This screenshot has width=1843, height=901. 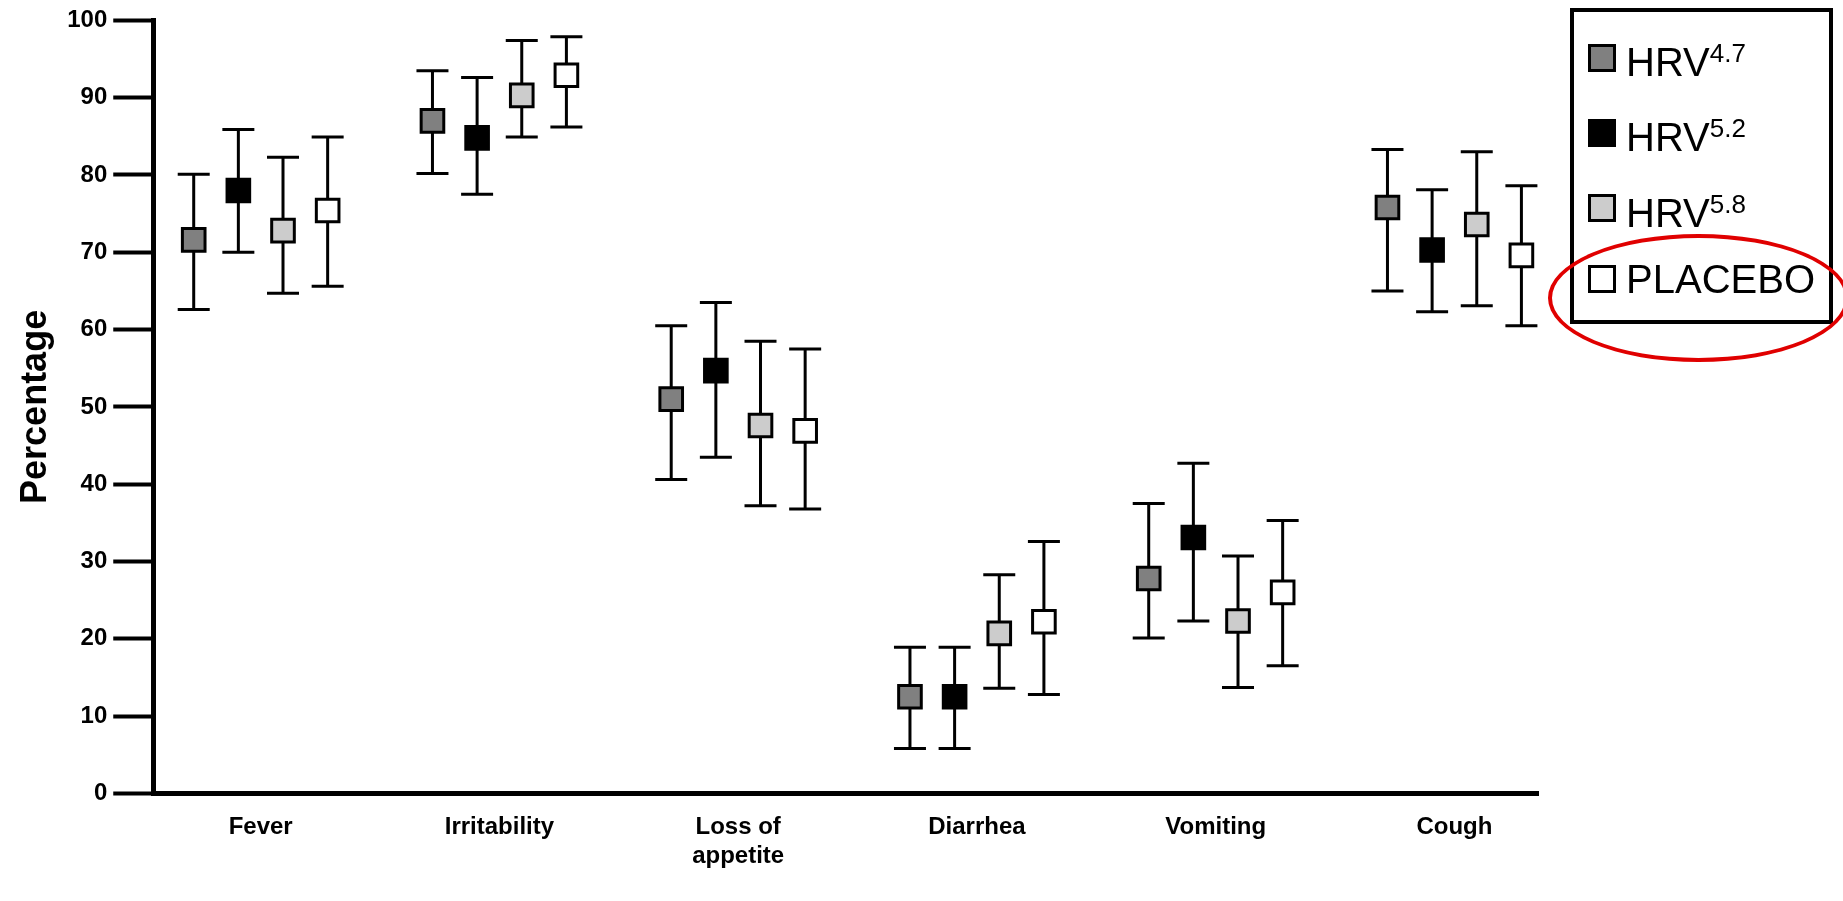 What do you see at coordinates (1454, 826) in the screenshot?
I see `x-tick-label: Cough` at bounding box center [1454, 826].